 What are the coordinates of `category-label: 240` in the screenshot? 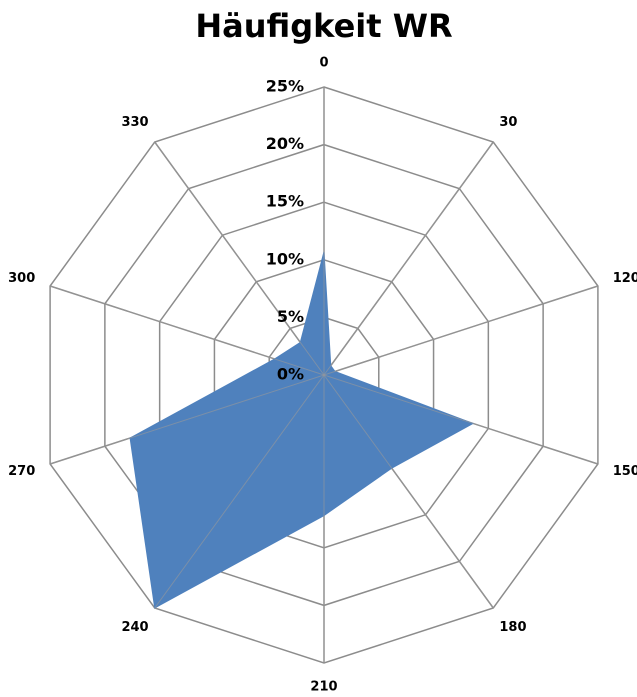 It's located at (134, 627).